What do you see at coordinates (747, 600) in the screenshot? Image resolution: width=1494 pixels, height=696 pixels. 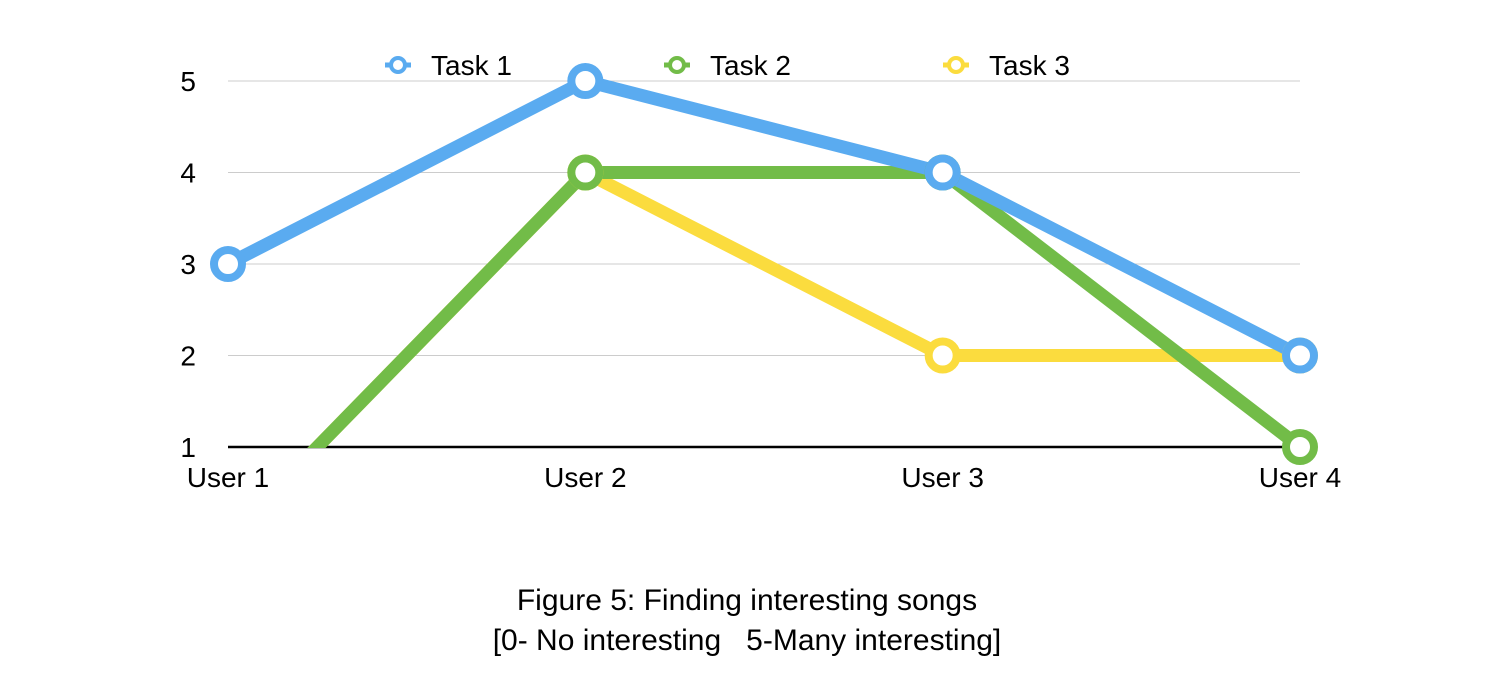 I see `figure-caption: Figure 5: Finding interesting songs` at bounding box center [747, 600].